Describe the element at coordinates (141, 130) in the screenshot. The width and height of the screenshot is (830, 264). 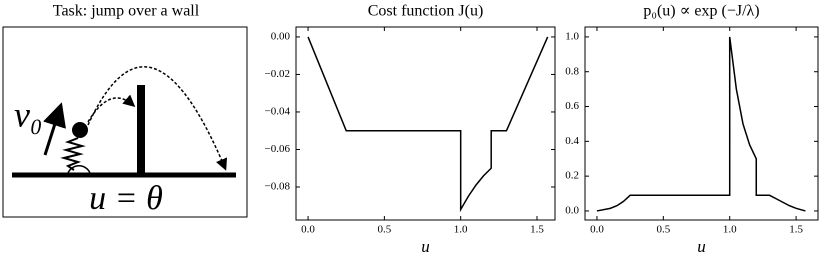
I see `wall` at that location.